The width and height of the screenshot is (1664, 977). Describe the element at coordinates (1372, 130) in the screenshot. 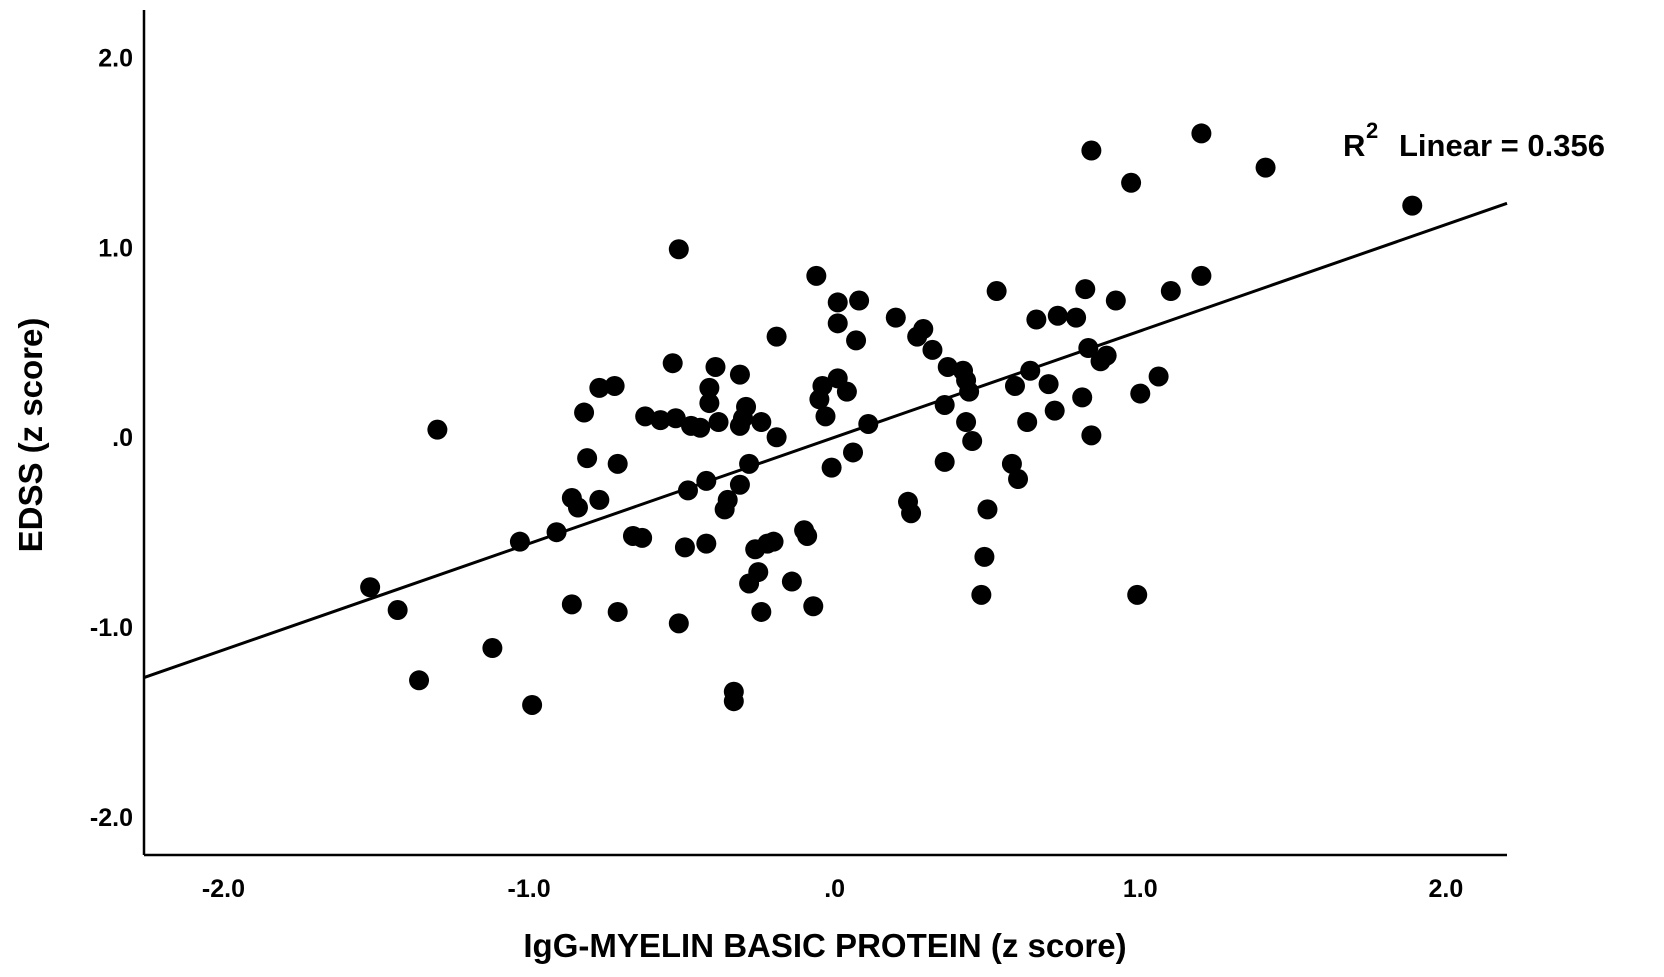

I see `r-superscript: 2` at that location.